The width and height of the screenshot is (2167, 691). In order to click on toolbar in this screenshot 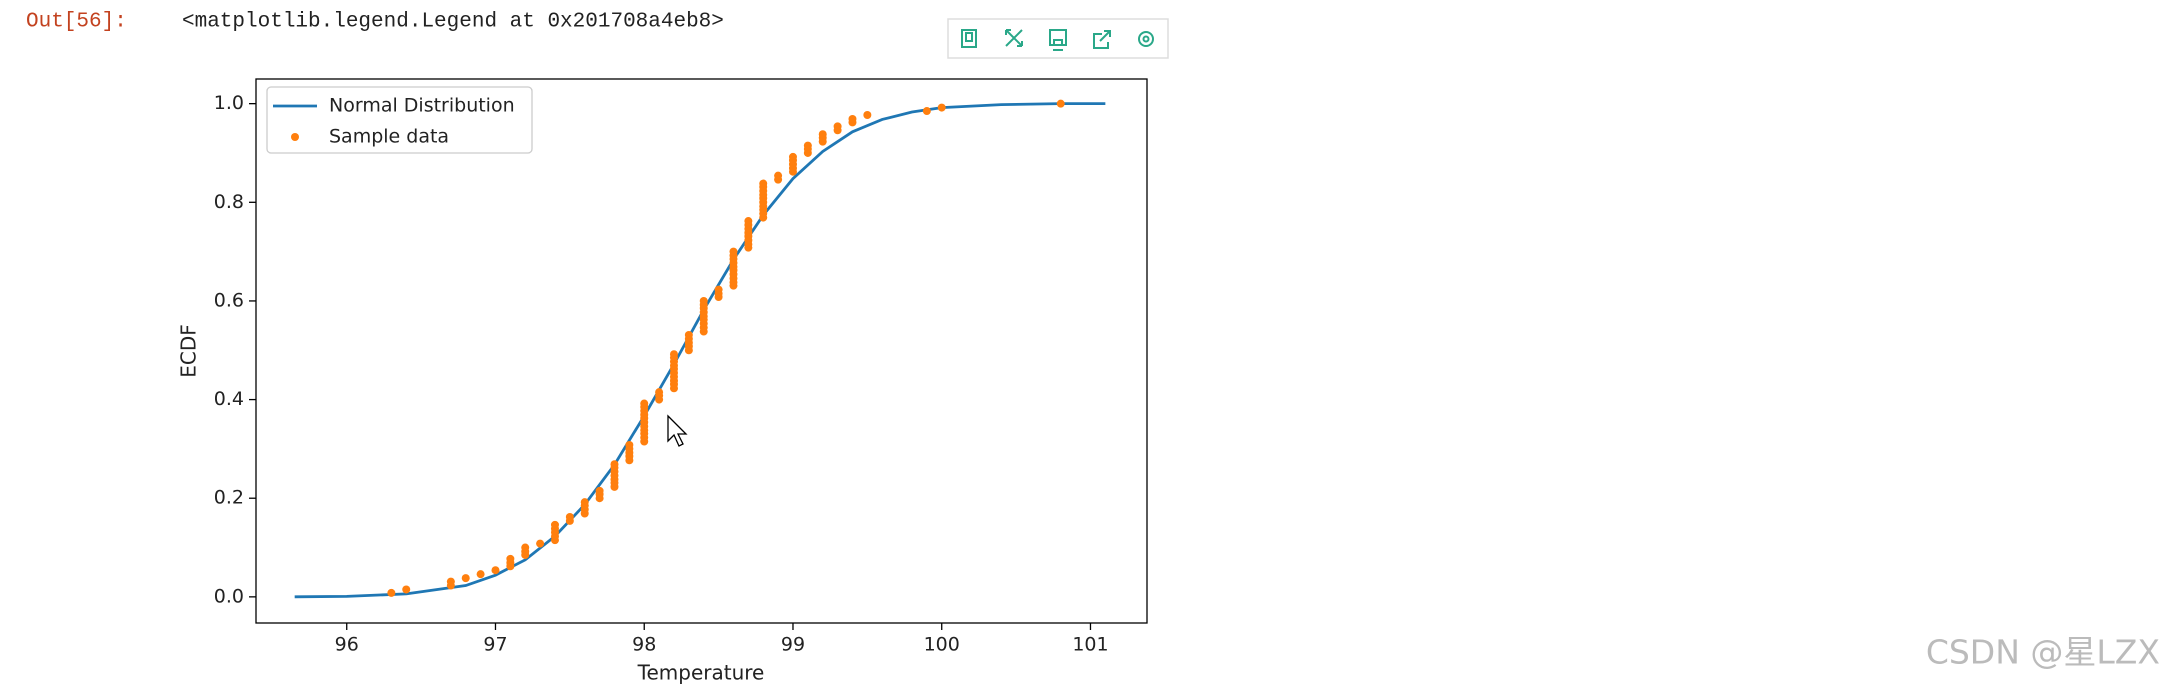, I will do `click(1058, 38)`.